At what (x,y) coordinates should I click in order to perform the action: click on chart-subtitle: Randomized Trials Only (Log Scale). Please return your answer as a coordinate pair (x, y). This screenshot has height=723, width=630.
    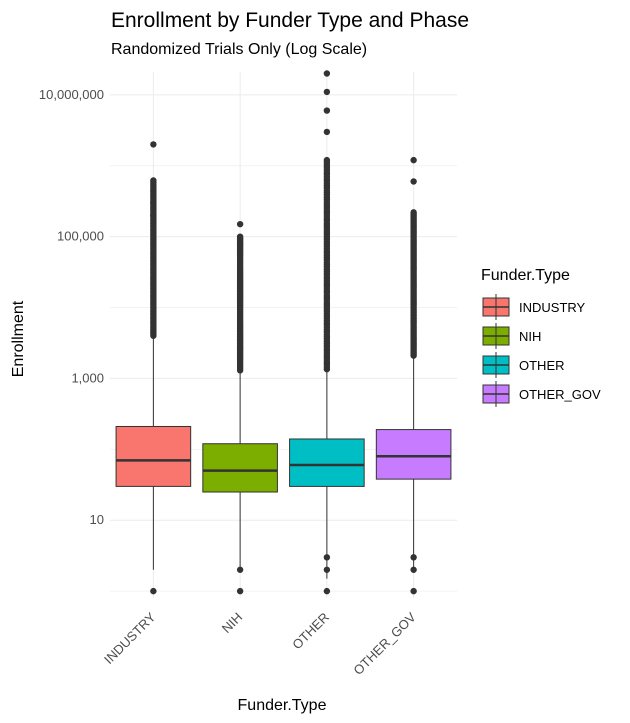
    Looking at the image, I should click on (239, 49).